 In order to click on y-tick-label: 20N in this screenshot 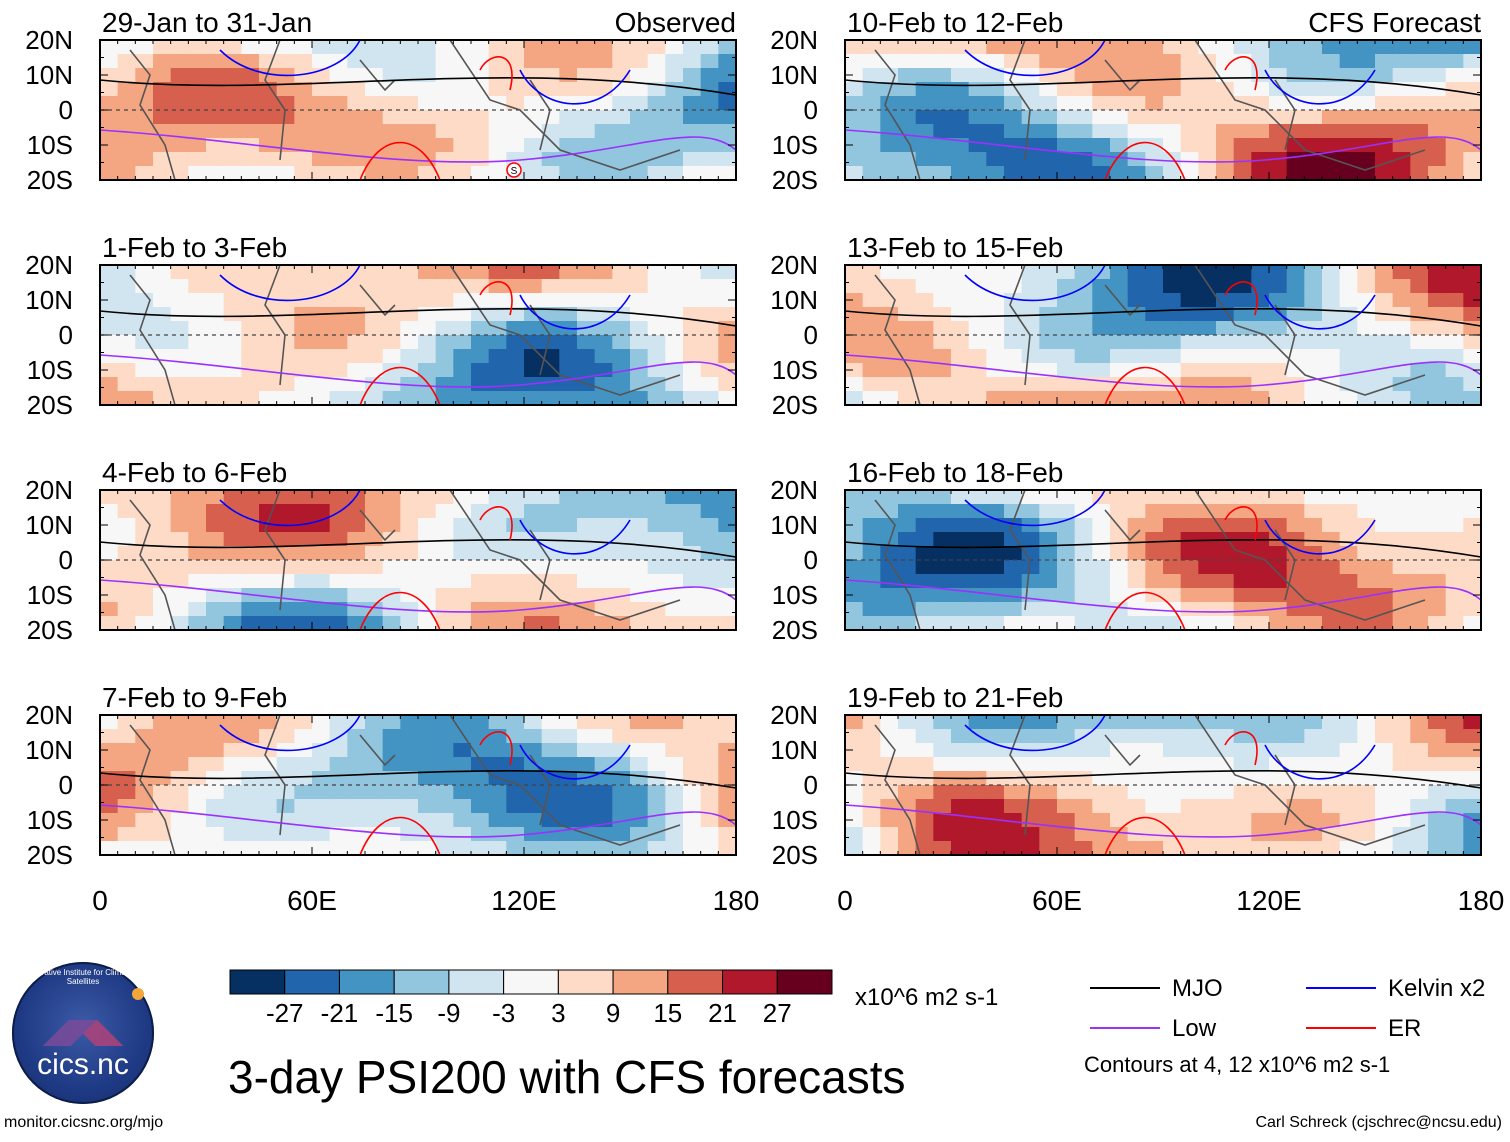, I will do `click(794, 715)`.